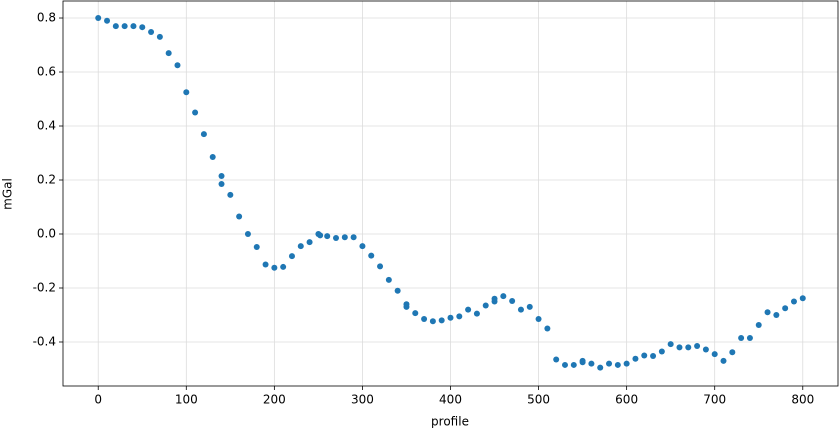 The width and height of the screenshot is (840, 434). What do you see at coordinates (450, 400) in the screenshot?
I see `x-tick-label: 400` at bounding box center [450, 400].